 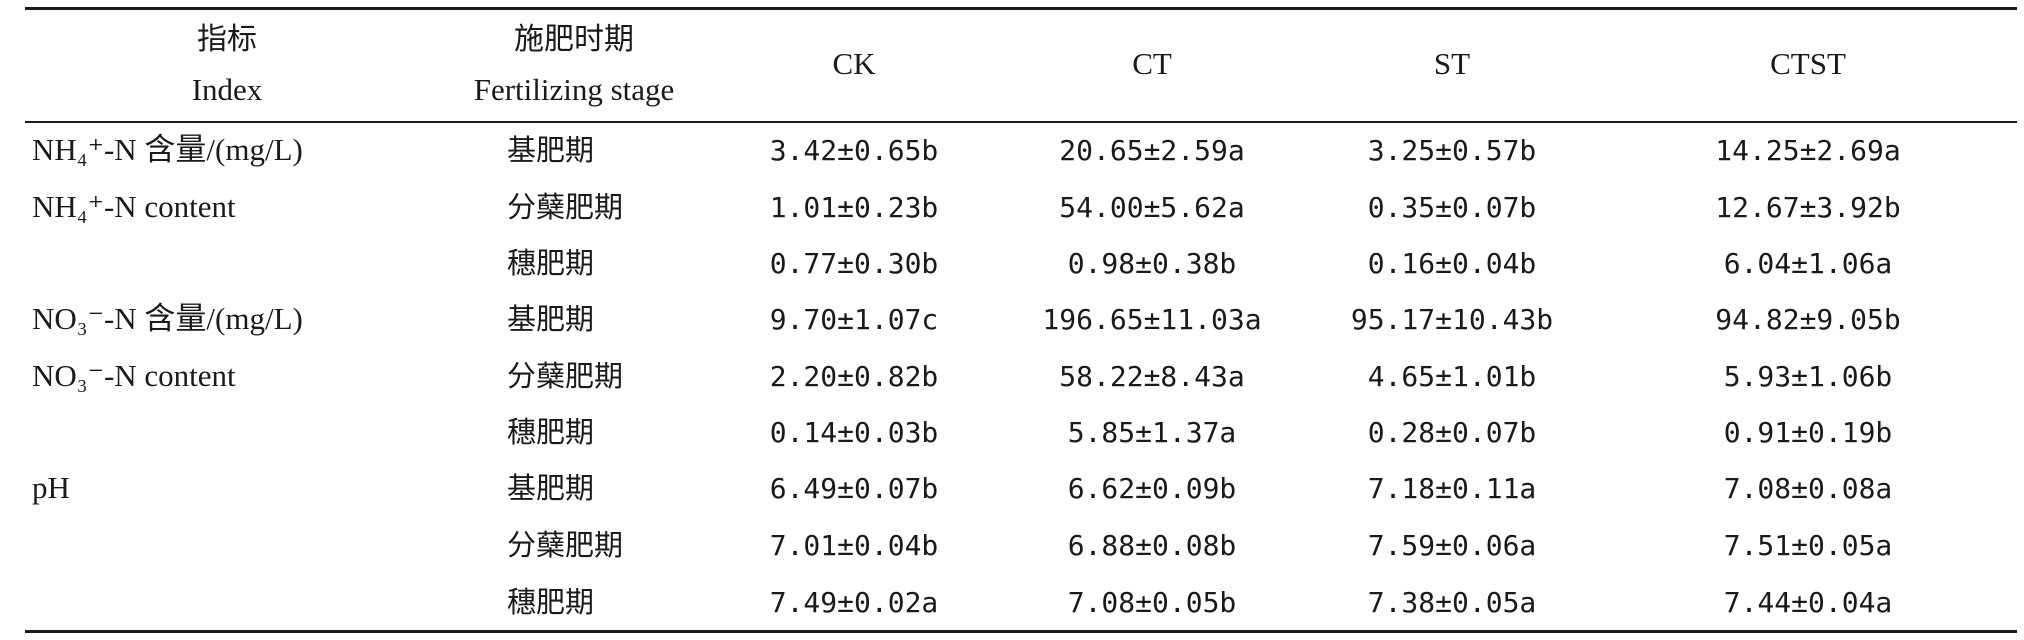 I want to click on cell-st: 7.38±0.05a, so click(x=1452, y=602).